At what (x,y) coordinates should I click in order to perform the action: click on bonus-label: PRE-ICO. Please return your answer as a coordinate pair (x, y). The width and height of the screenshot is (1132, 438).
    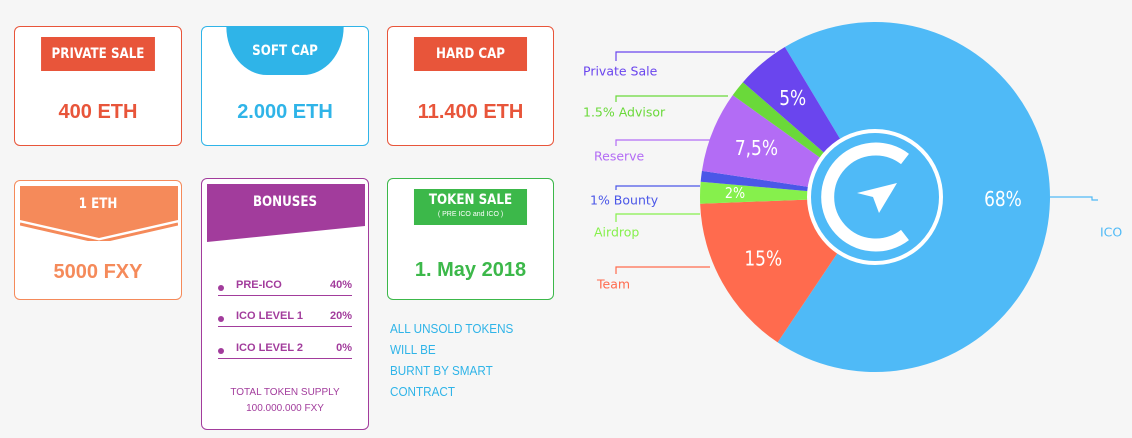
    Looking at the image, I should click on (259, 285).